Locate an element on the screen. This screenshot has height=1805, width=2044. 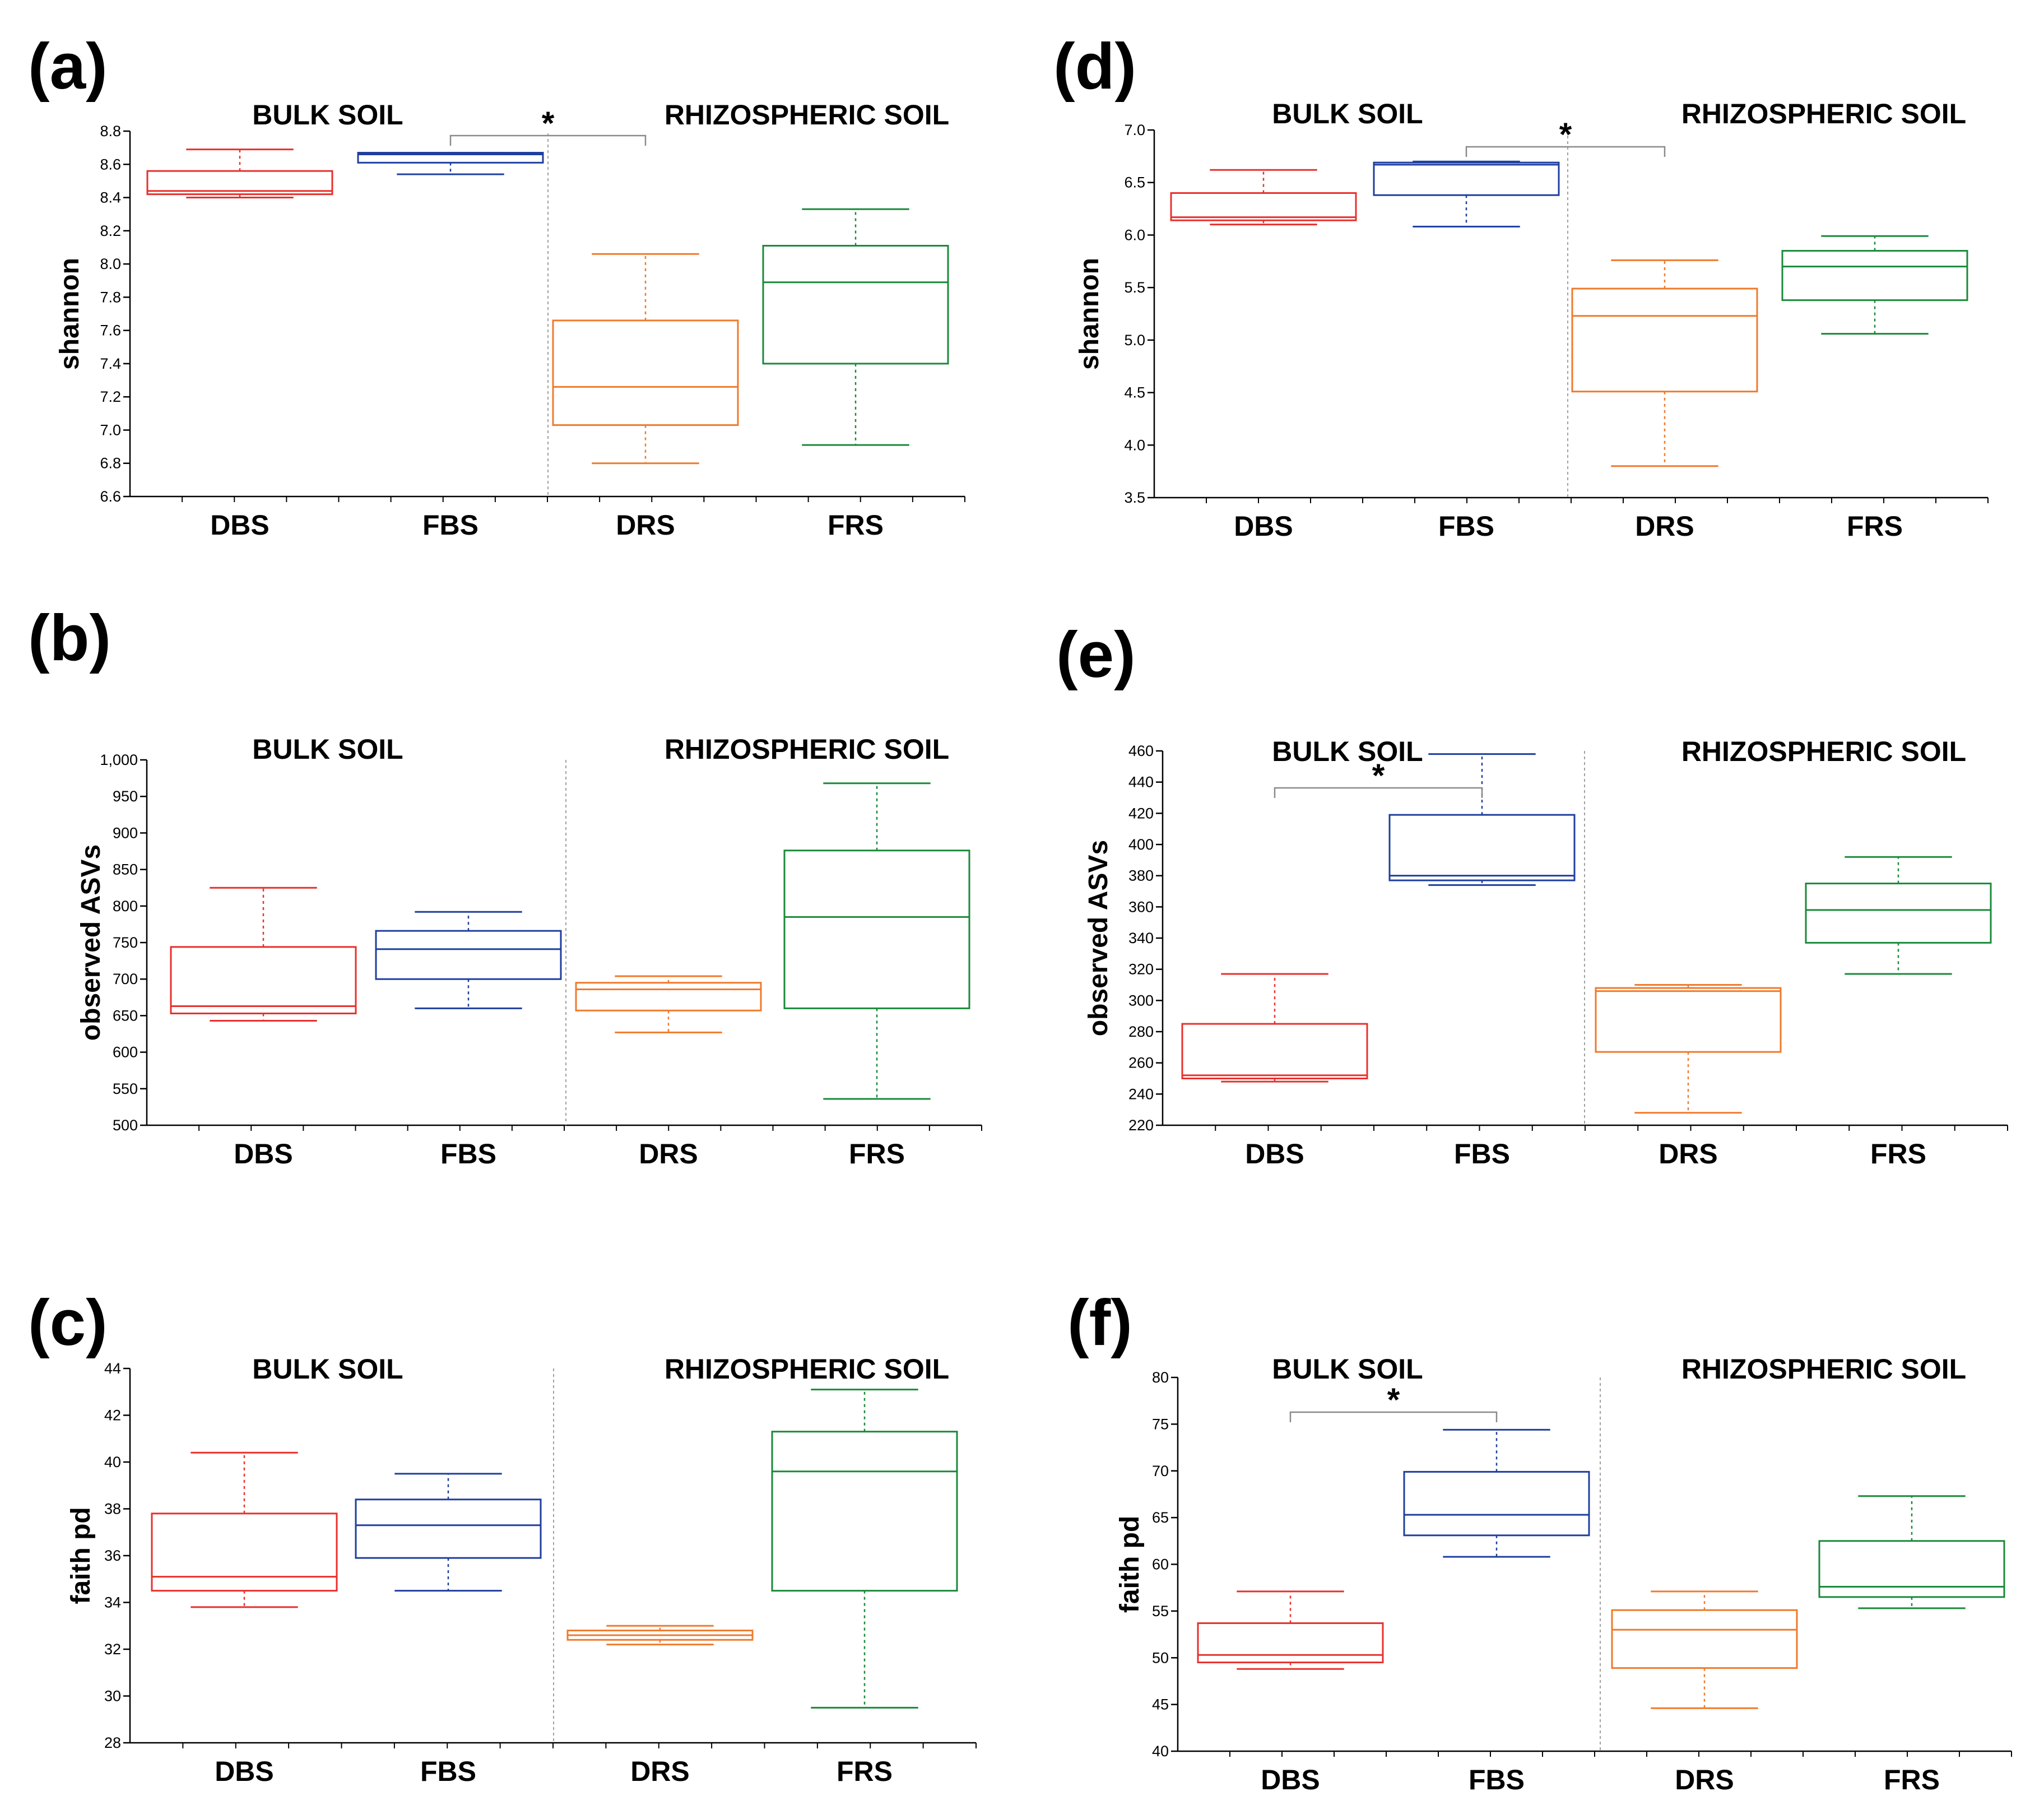
y-tick-label: 40 is located at coordinates (1161, 1751).